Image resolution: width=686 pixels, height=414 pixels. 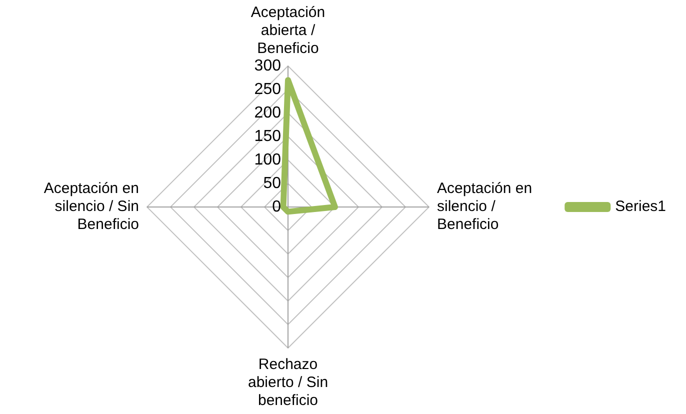 What do you see at coordinates (91, 207) in the screenshot?
I see `spoke-label: Aceptación en silencio / Sin Beneficio` at bounding box center [91, 207].